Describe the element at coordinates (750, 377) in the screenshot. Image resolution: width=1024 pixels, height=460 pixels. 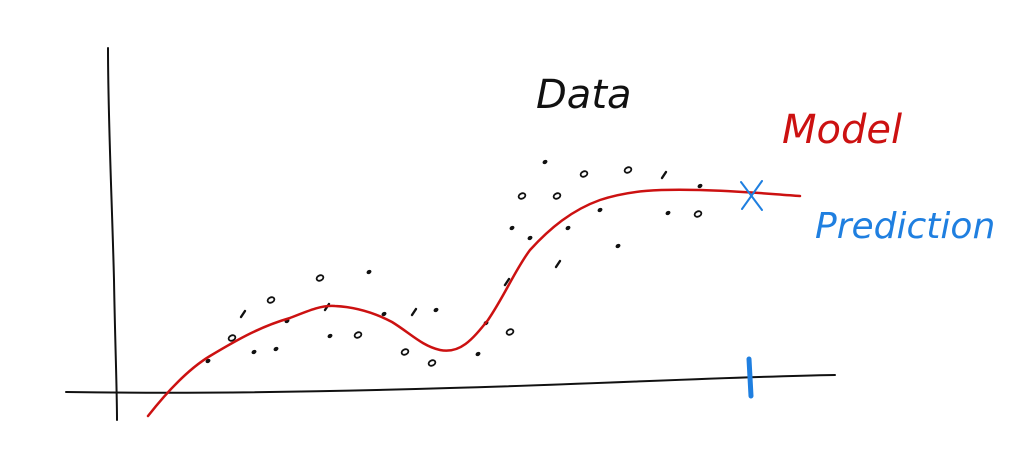
I see `prediction-tick-icon` at that location.